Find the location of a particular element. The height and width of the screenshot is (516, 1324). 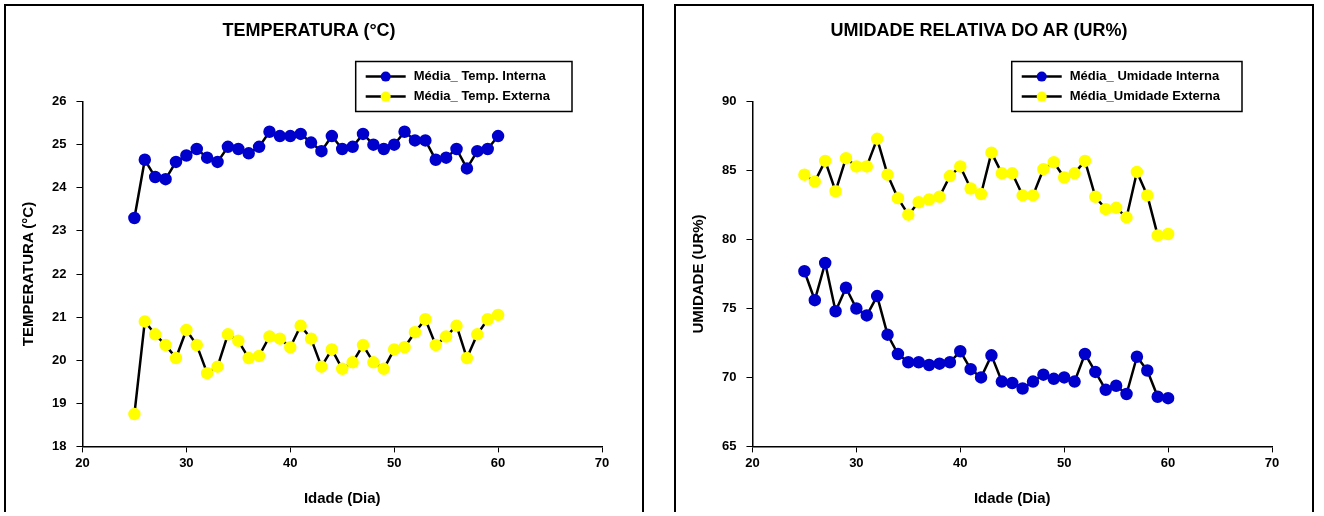

x-tick-label: 40 is located at coordinates (290, 462).